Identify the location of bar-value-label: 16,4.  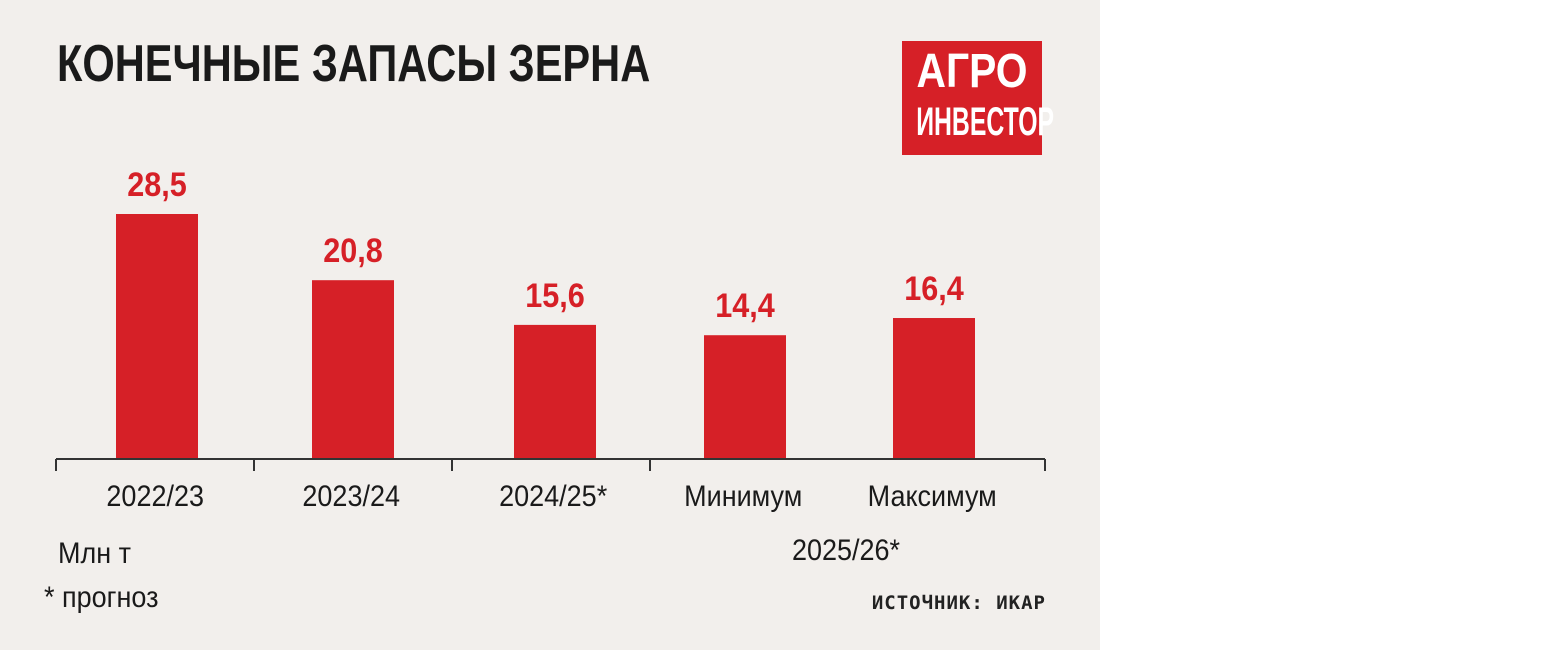
(934, 289).